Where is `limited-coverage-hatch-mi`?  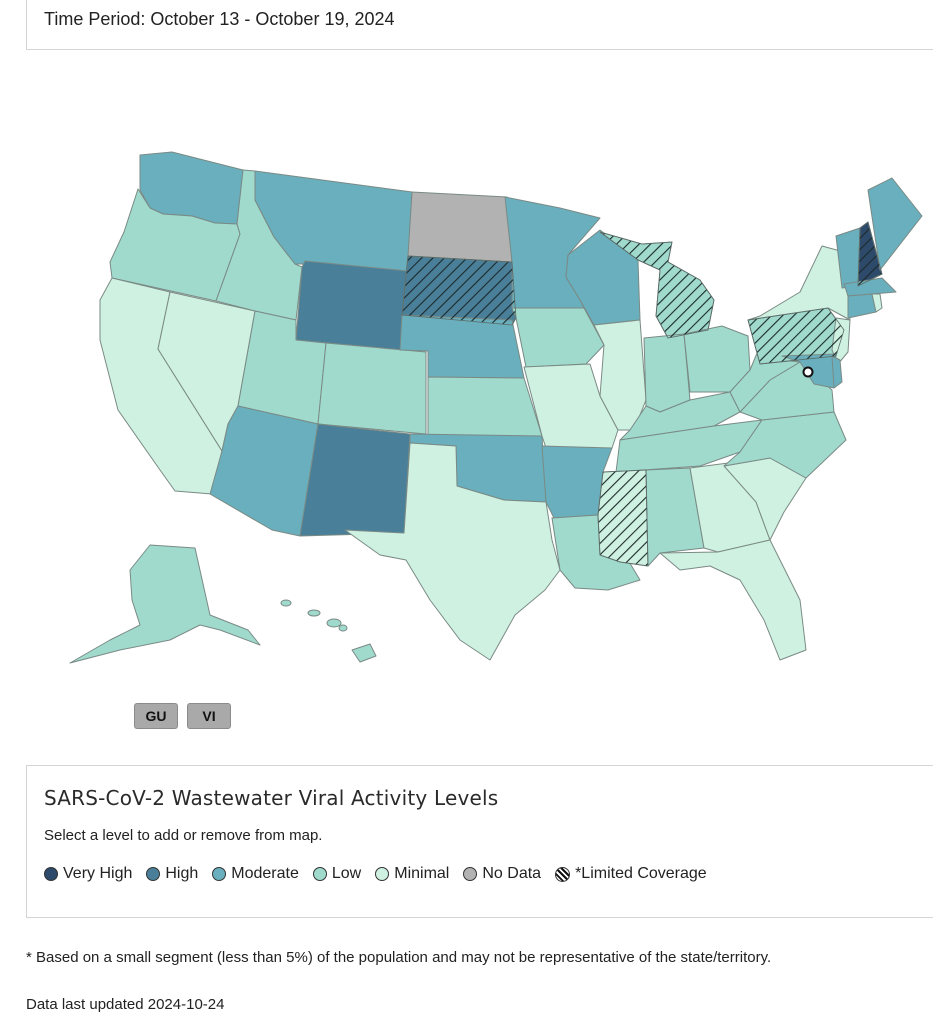
limited-coverage-hatch-mi is located at coordinates (657, 285).